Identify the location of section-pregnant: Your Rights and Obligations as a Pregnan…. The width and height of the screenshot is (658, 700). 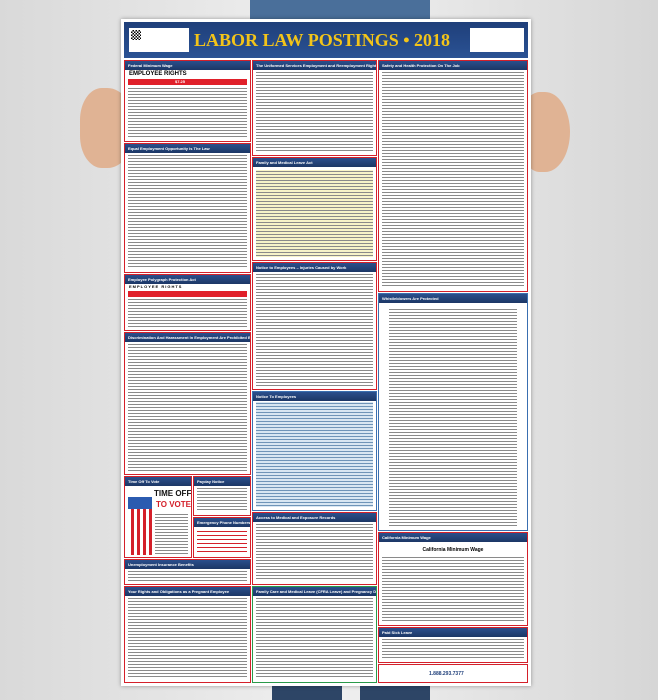
(187, 634).